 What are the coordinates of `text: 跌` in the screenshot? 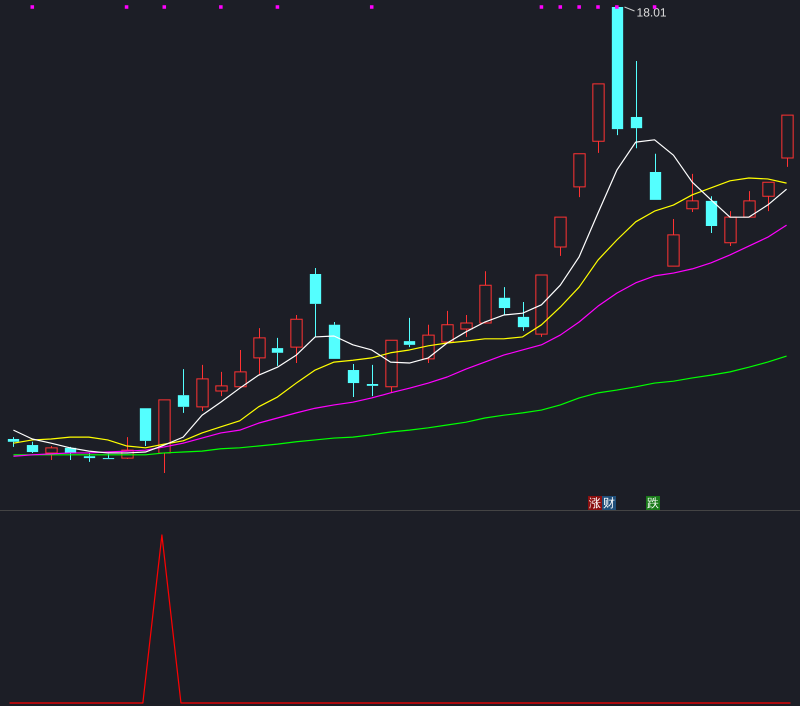 It's located at (653, 503).